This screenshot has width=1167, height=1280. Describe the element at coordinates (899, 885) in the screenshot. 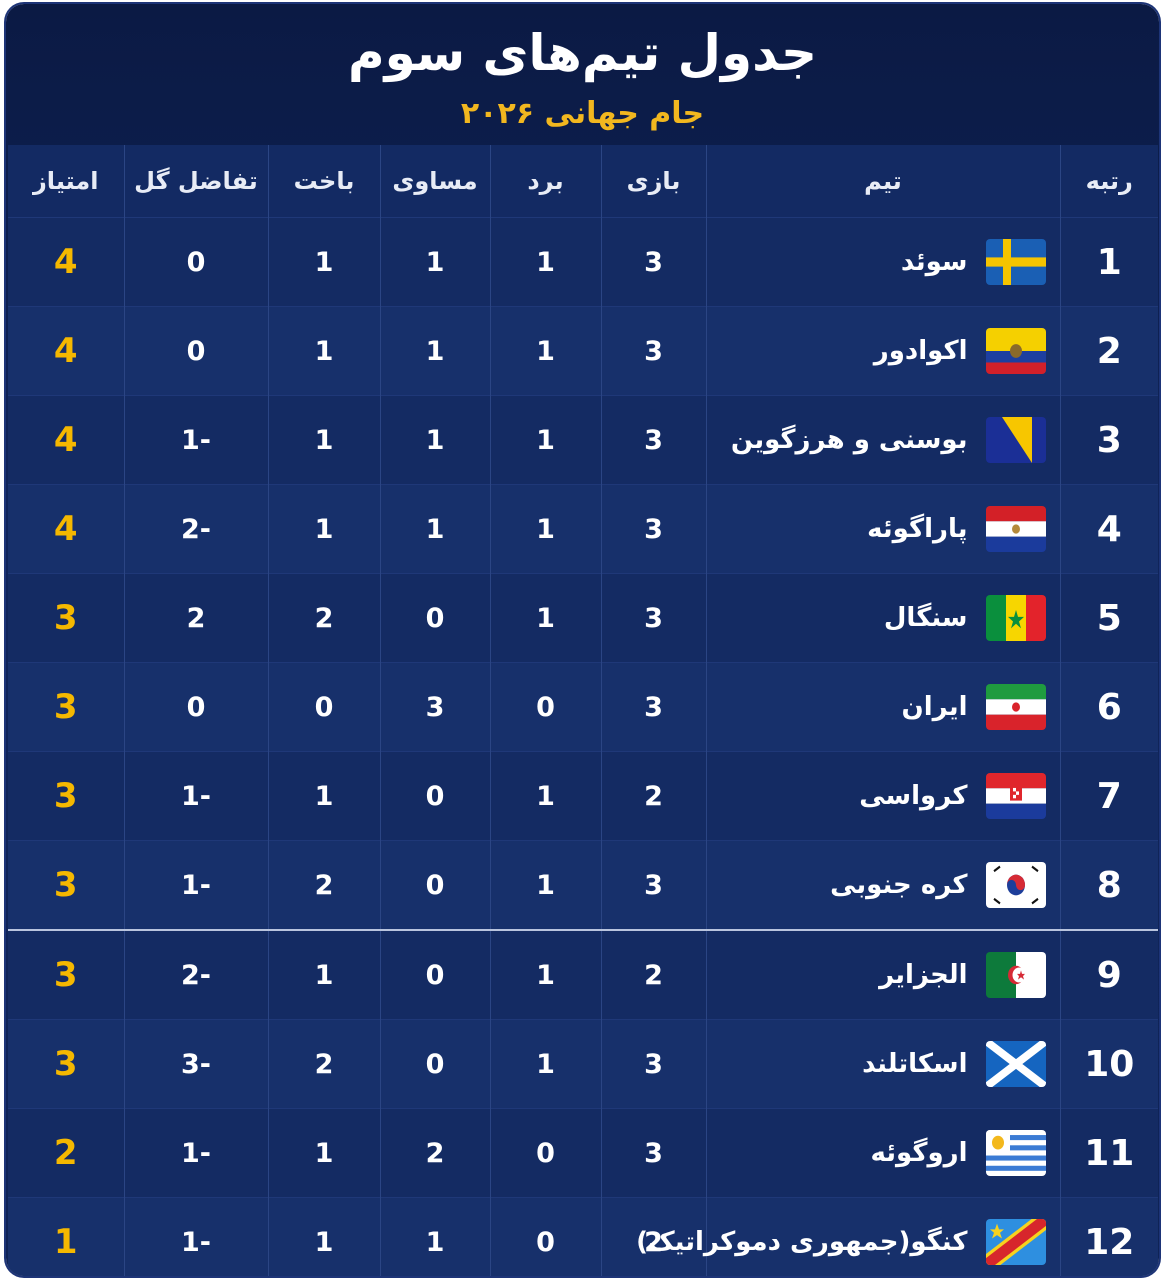

I see `team-name: کره جنوبی` at that location.